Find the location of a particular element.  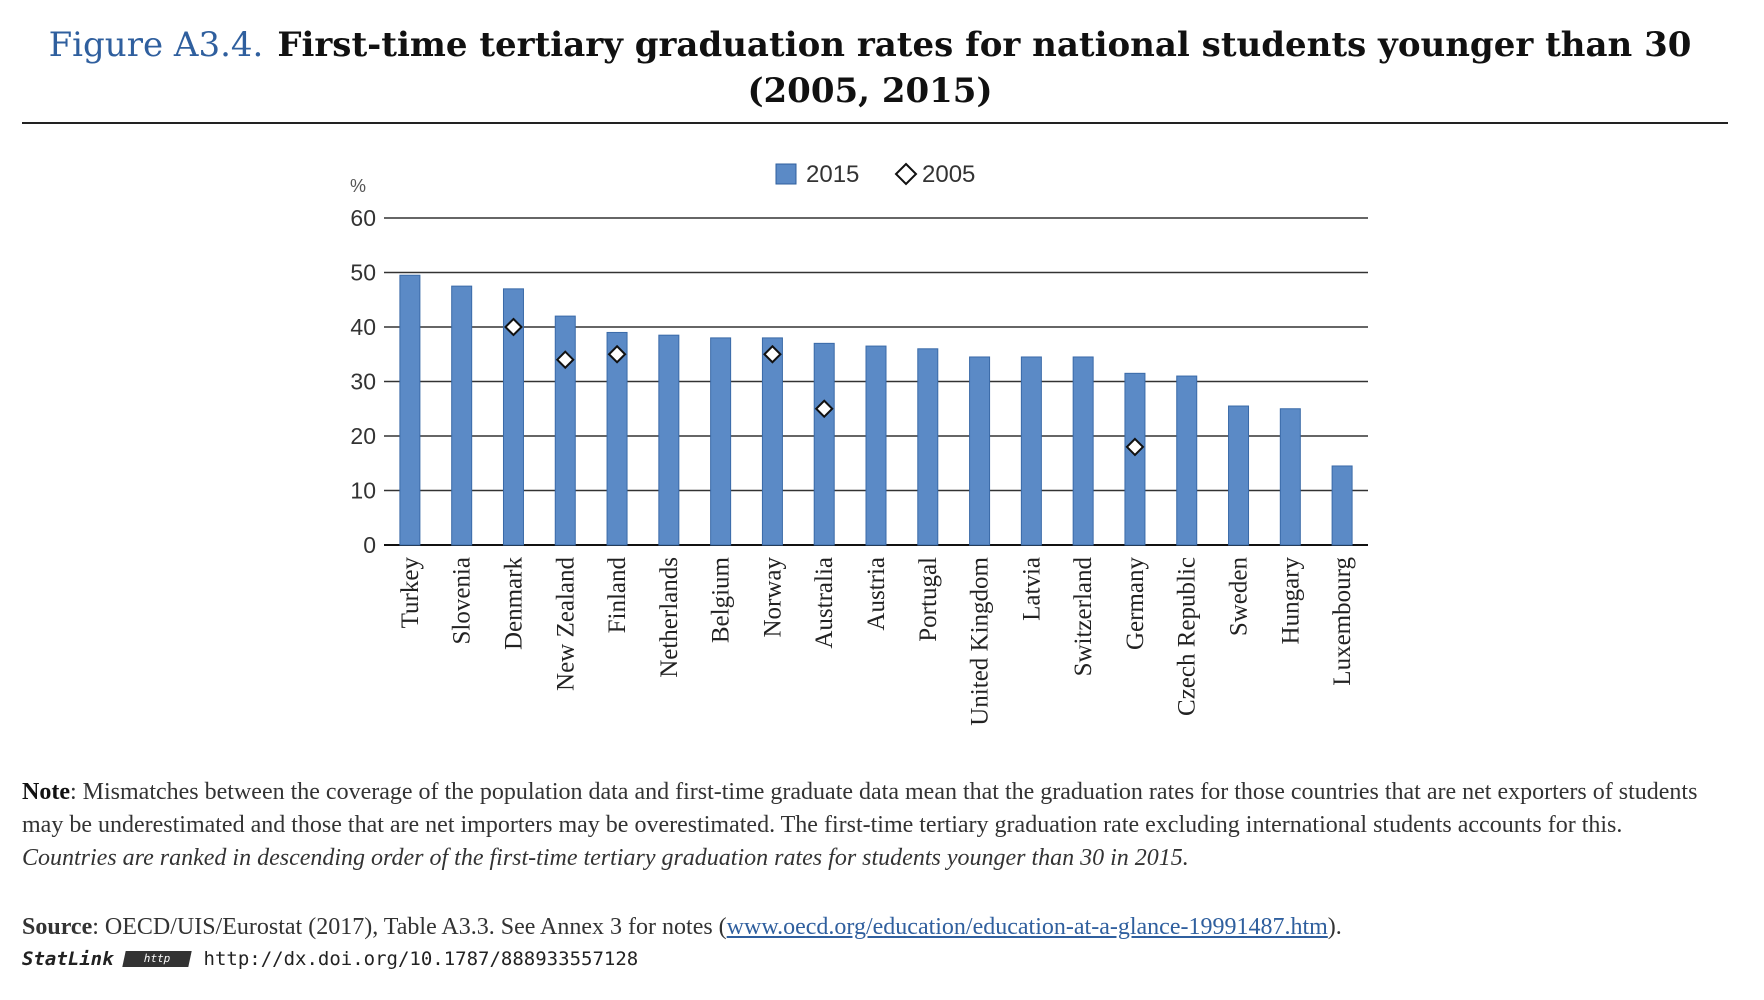

legend-swatch-2015 is located at coordinates (786, 174).